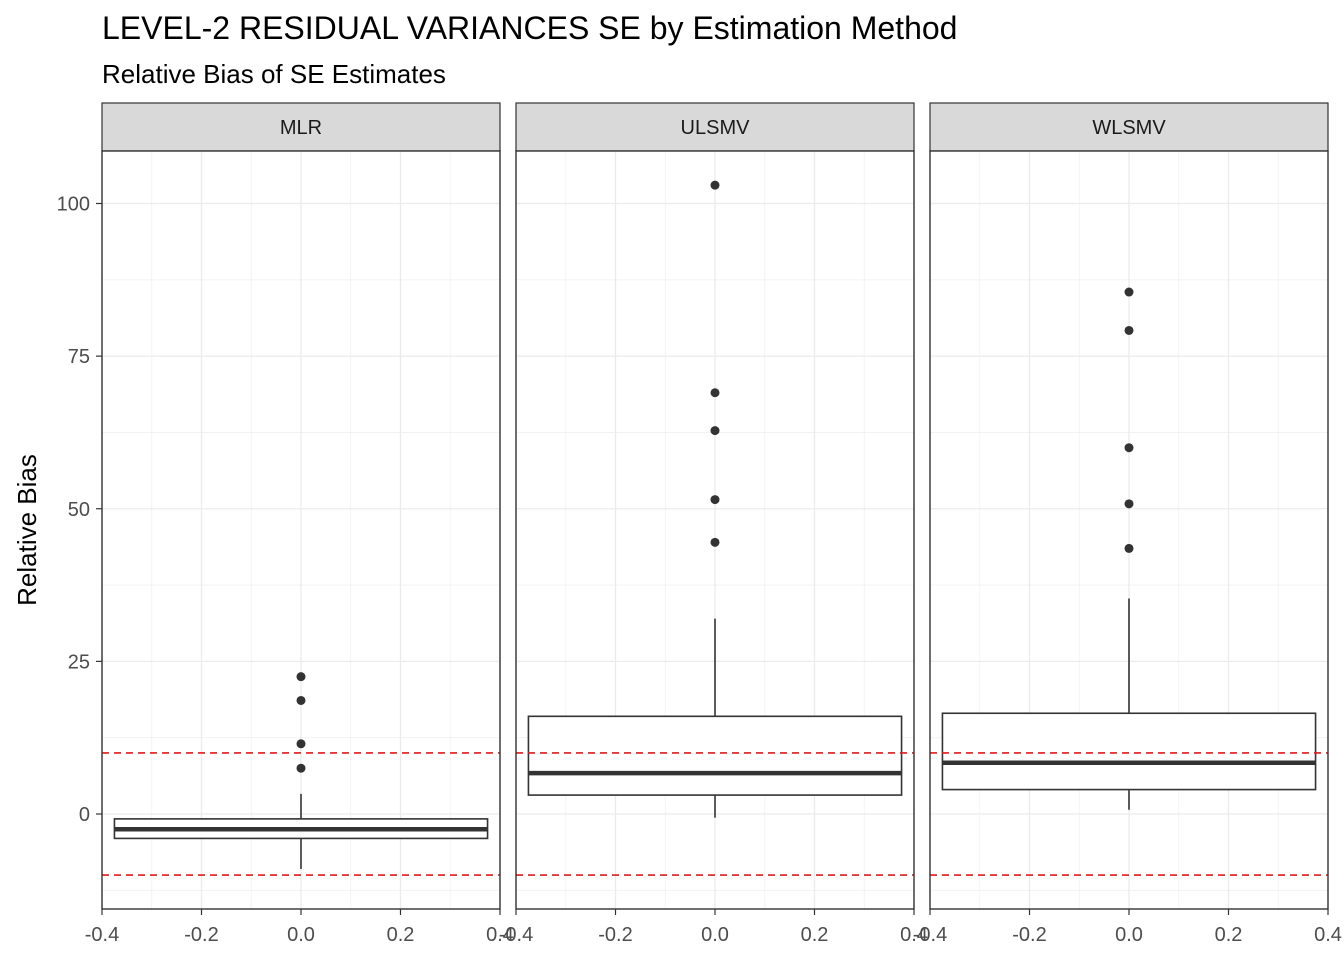 The image size is (1344, 960). I want to click on facet-strip-label: WLSMV, so click(1129, 128).